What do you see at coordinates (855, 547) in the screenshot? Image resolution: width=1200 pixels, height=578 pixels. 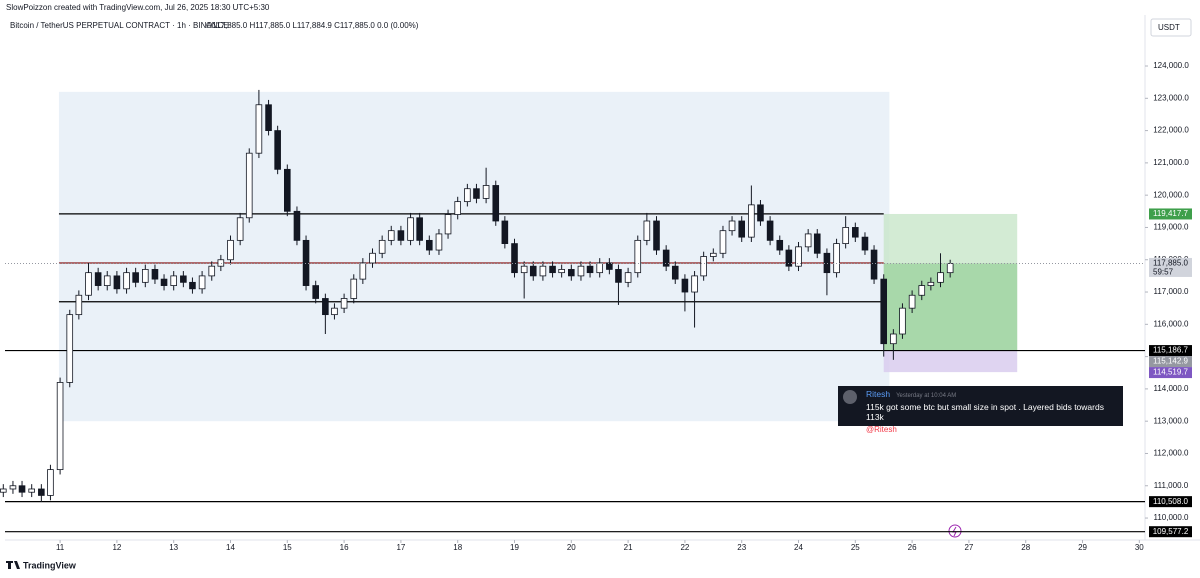 I see `x-tick-label: 25` at bounding box center [855, 547].